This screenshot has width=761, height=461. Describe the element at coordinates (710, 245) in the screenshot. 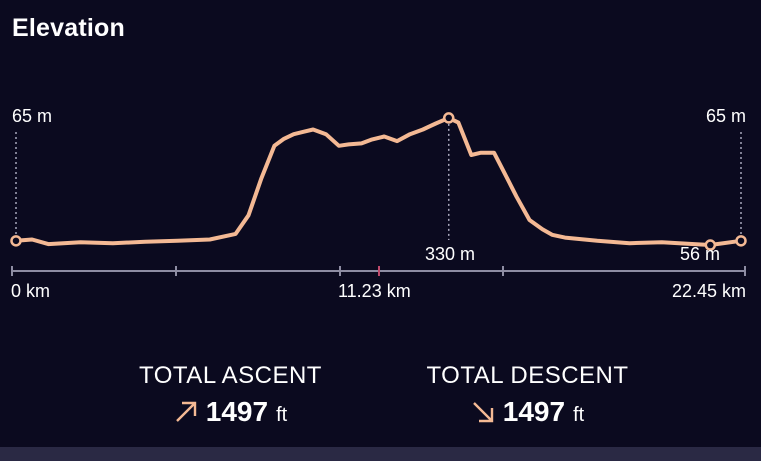

I see `min-elevation-marker` at that location.